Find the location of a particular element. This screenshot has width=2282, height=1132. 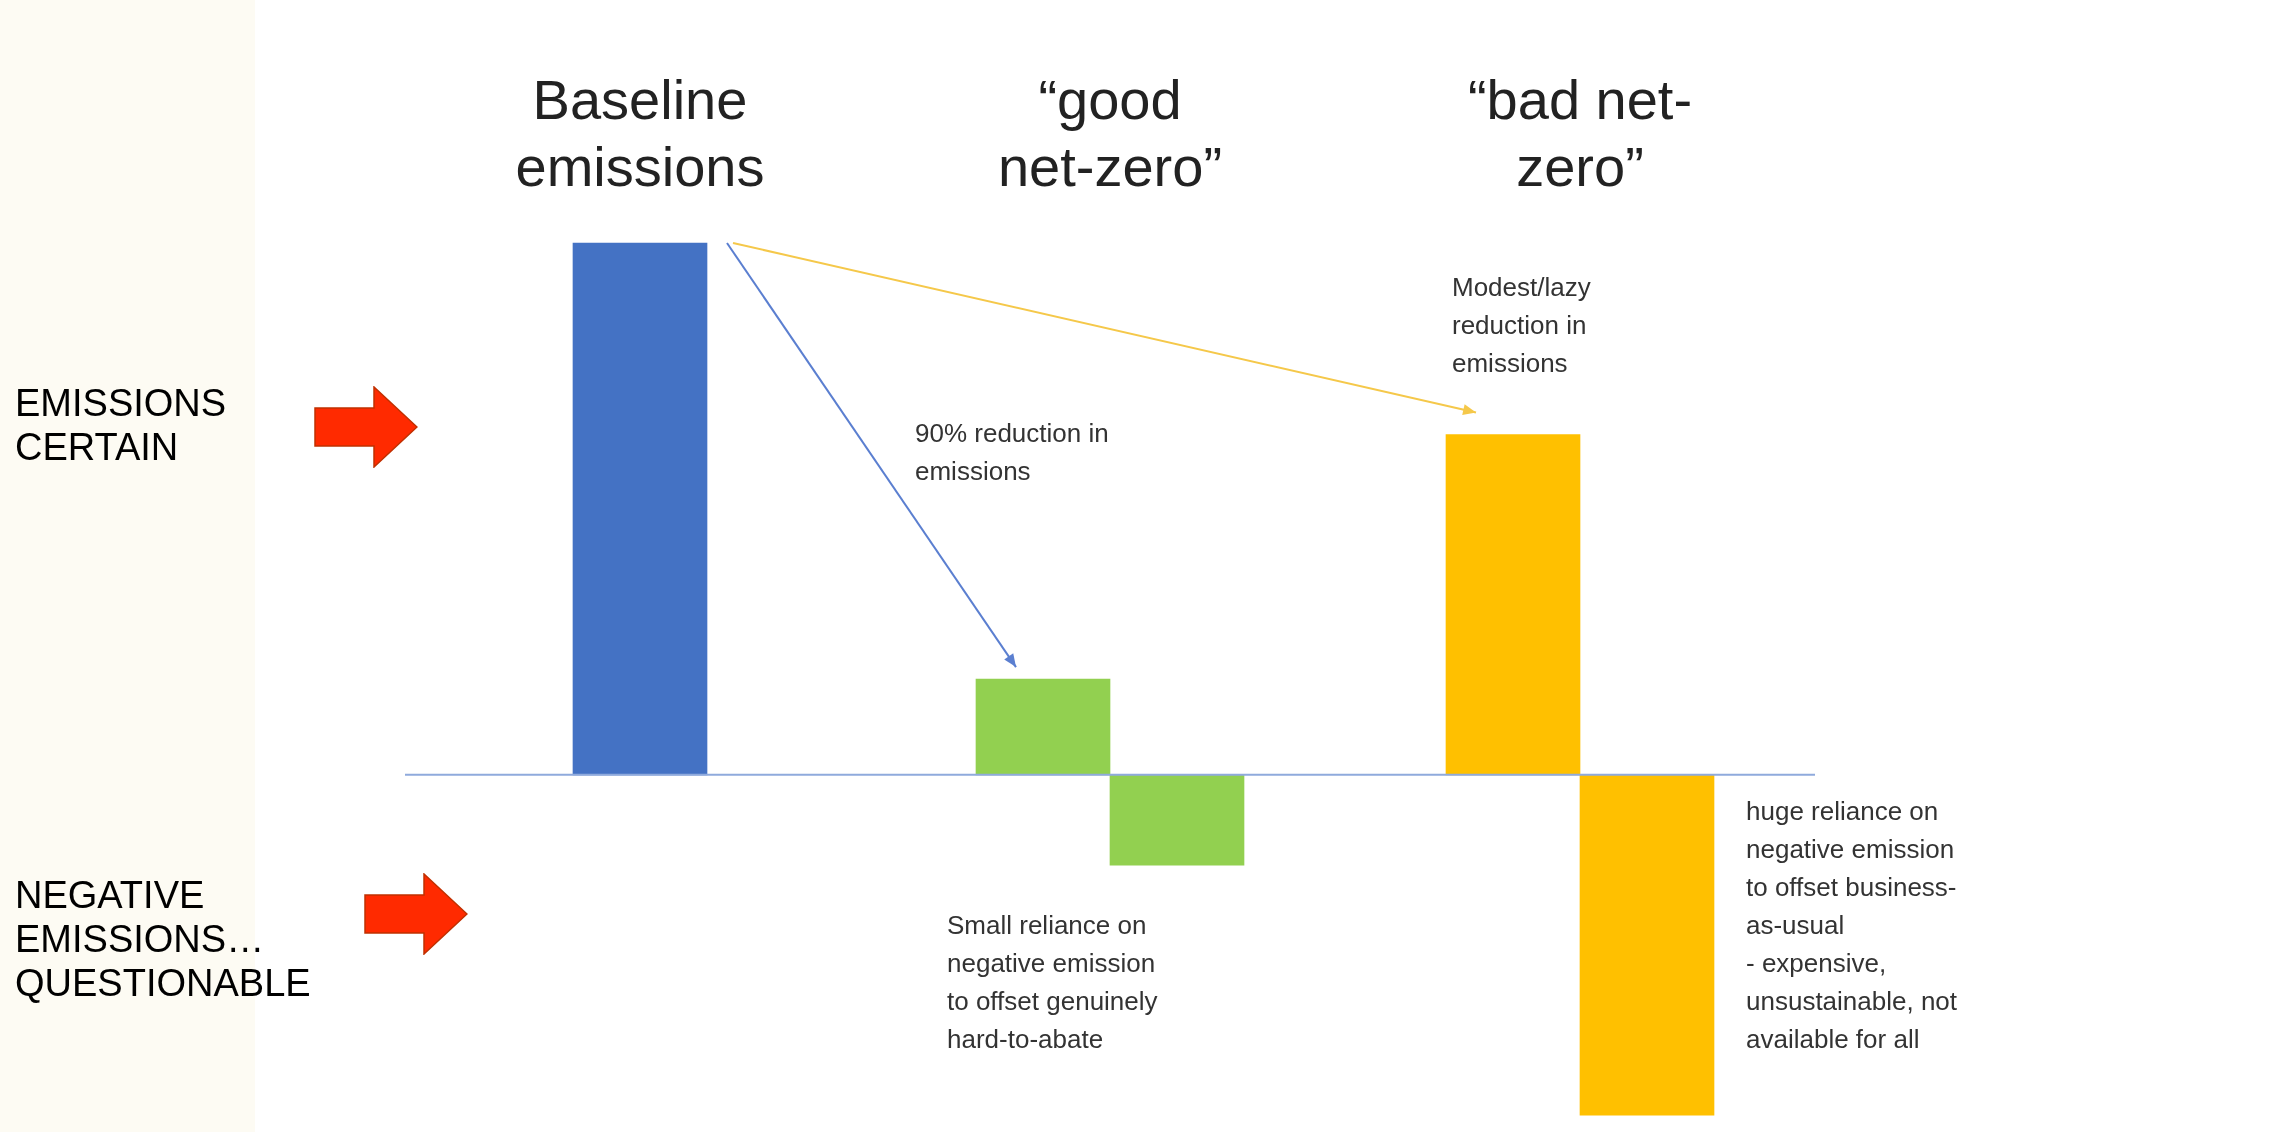

annotation: Small reliance on negative emission to offset genuinely hard-to-abate is located at coordinates (1052, 982).